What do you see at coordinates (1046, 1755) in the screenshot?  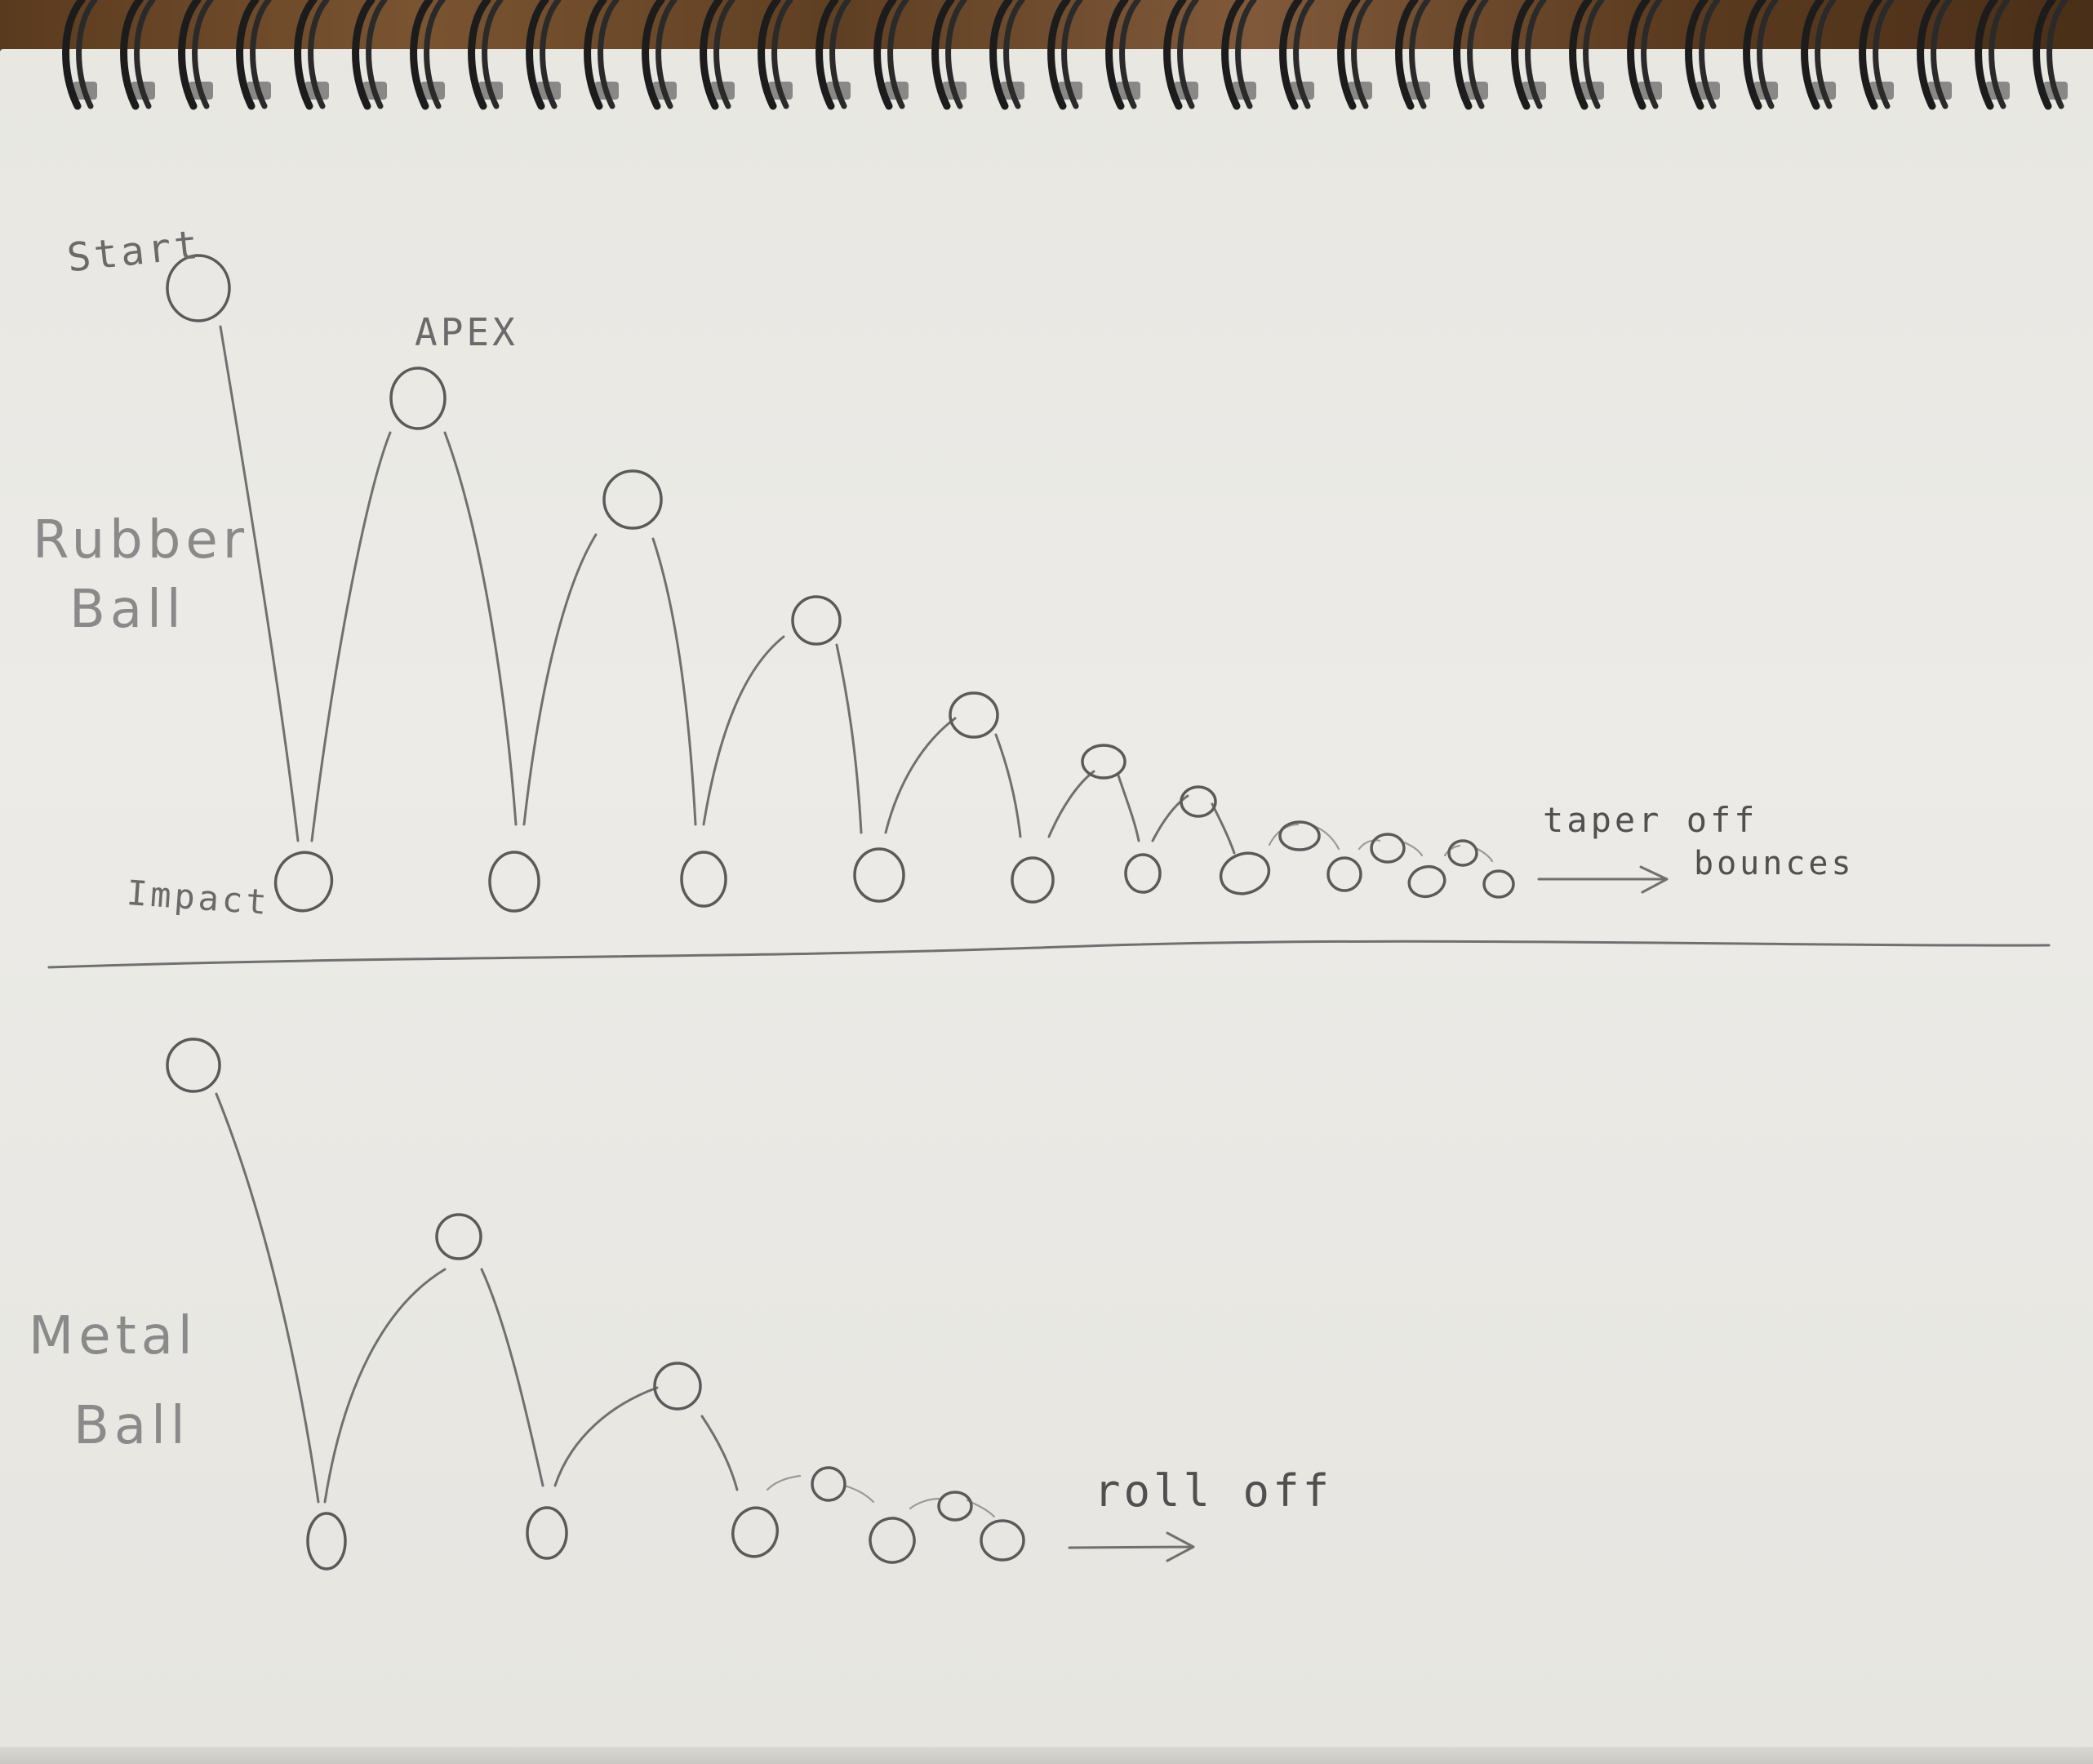 I see `page-bottom-edge` at bounding box center [1046, 1755].